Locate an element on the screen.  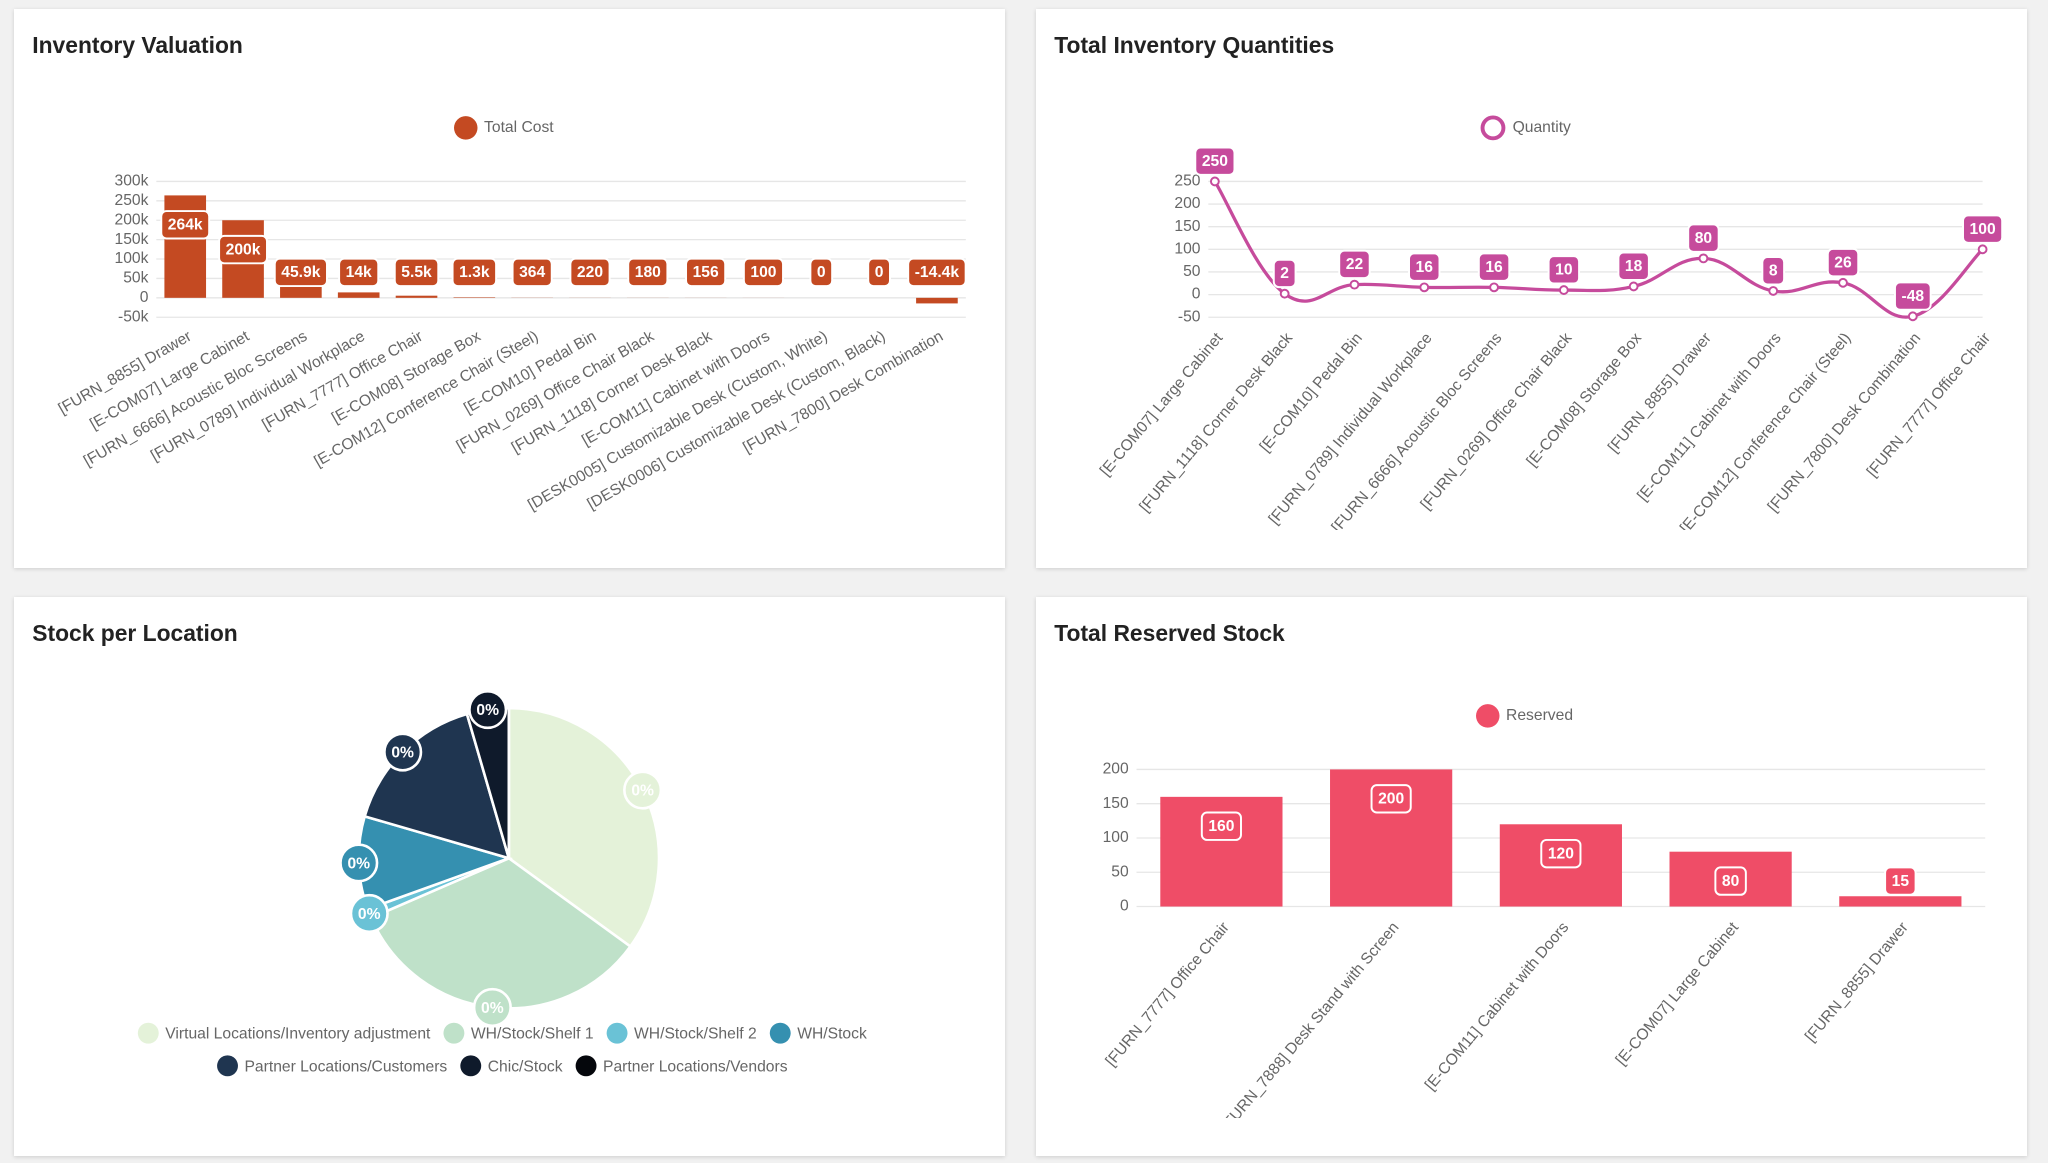
data-label-text: 264k is located at coordinates (185, 225).